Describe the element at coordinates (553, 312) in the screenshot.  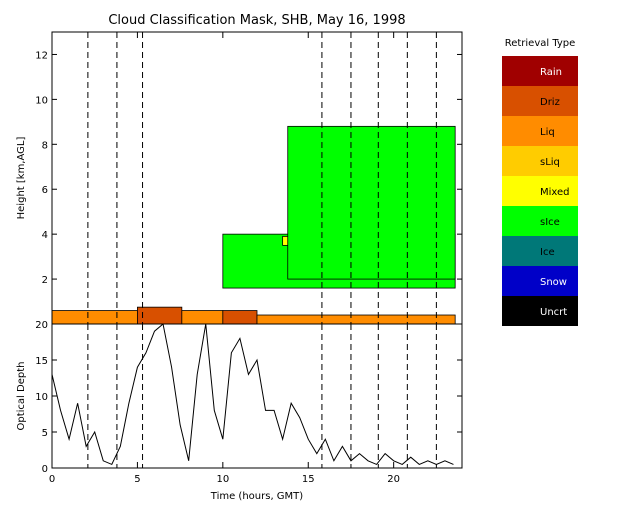
I see `legend-label-uncrt: Uncrt` at that location.